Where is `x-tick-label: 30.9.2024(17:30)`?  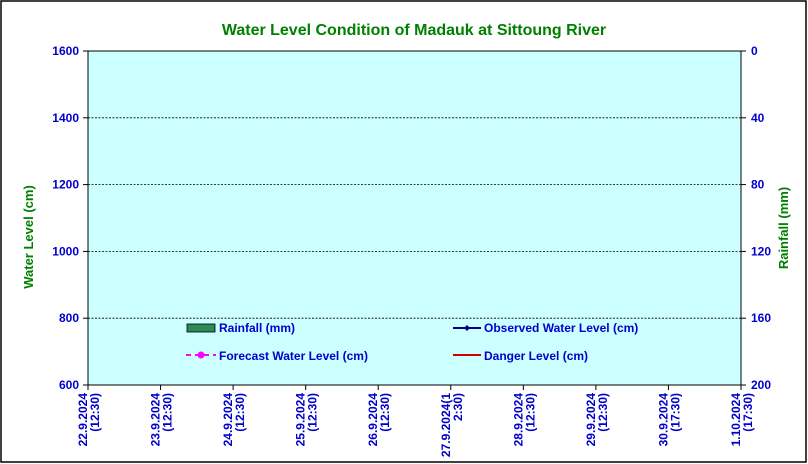 x-tick-label: 30.9.2024(17:30) is located at coordinates (669, 420).